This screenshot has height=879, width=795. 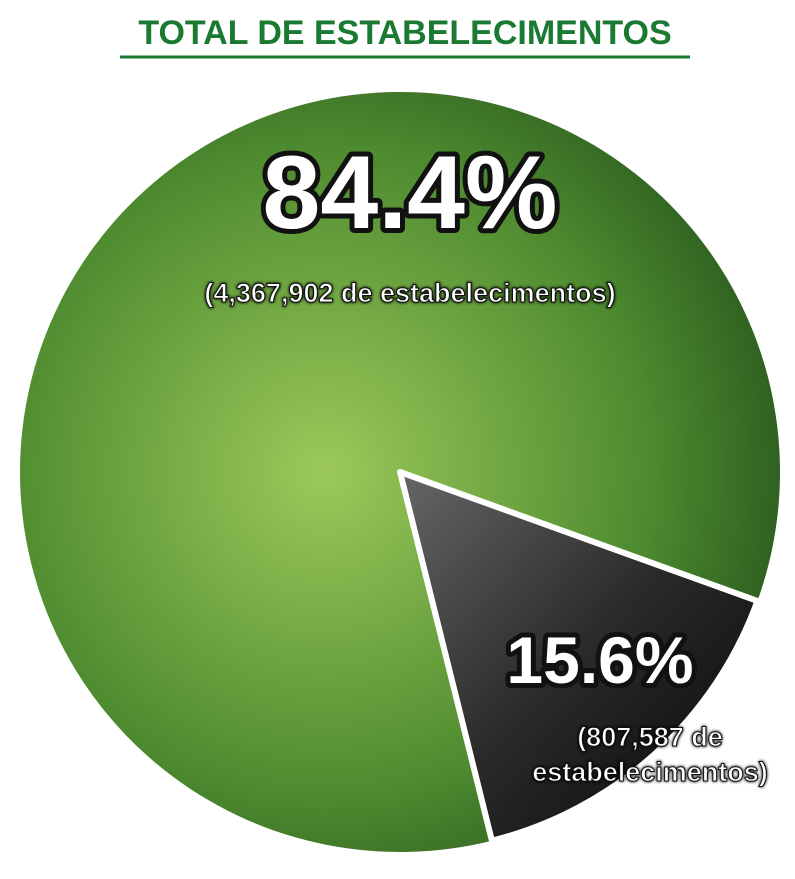 I want to click on value-label: 84.4%, so click(x=410, y=193).